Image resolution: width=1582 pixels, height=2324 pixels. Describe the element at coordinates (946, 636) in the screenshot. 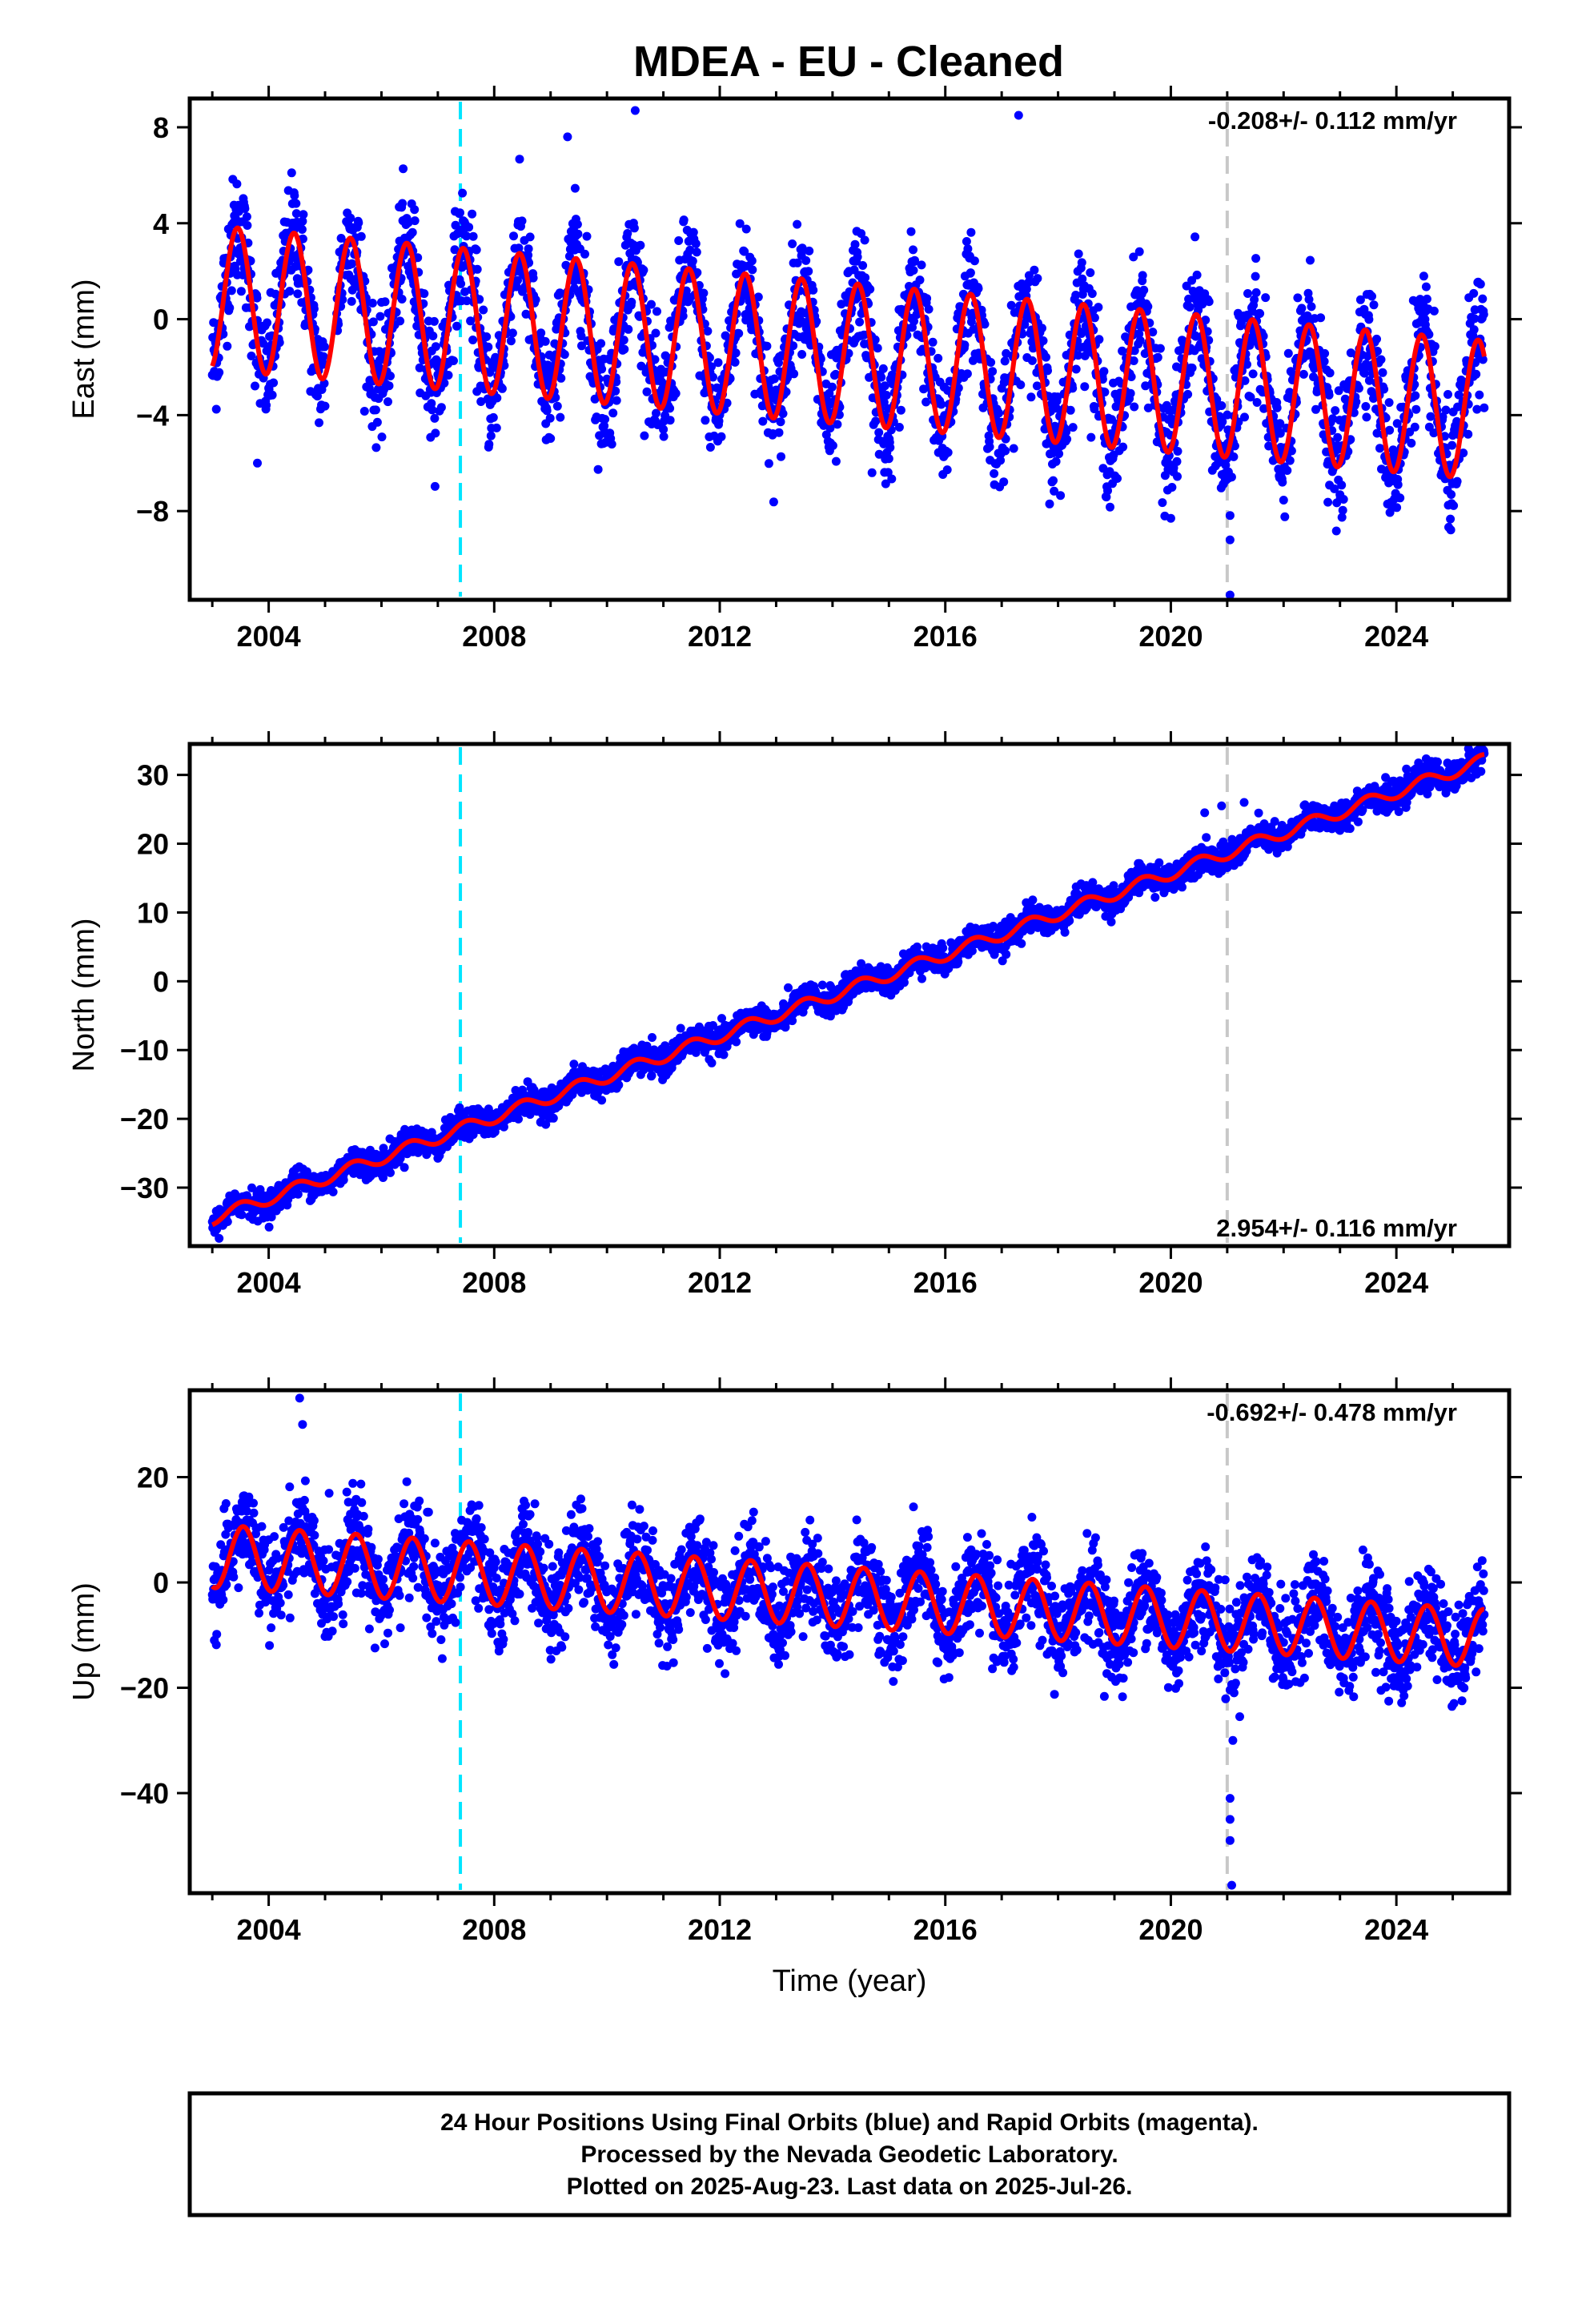

I see `x-tick-label: 2016` at that location.